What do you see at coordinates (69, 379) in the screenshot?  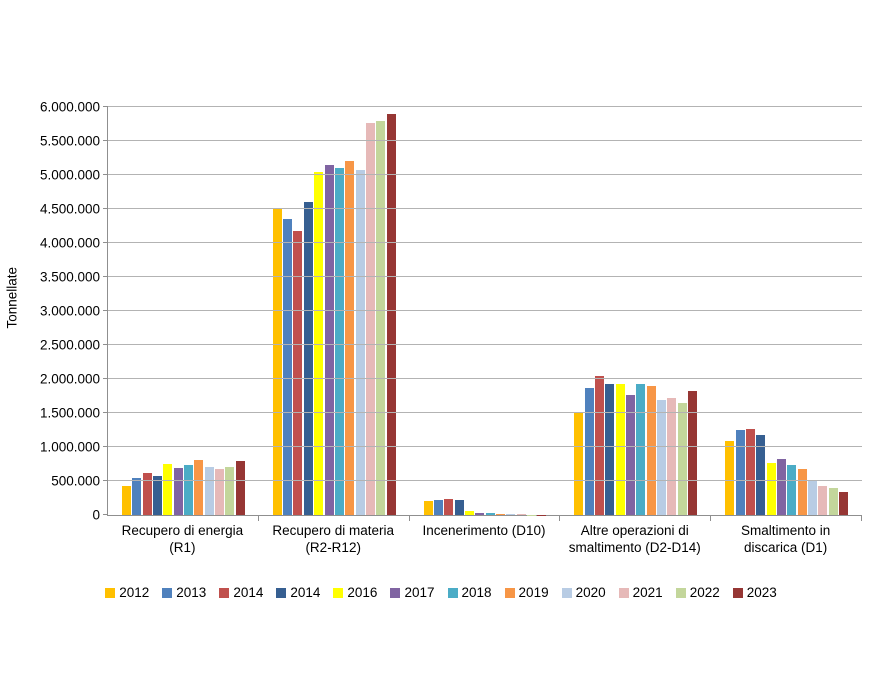 I see `y-axis-label: 2.000.000` at bounding box center [69, 379].